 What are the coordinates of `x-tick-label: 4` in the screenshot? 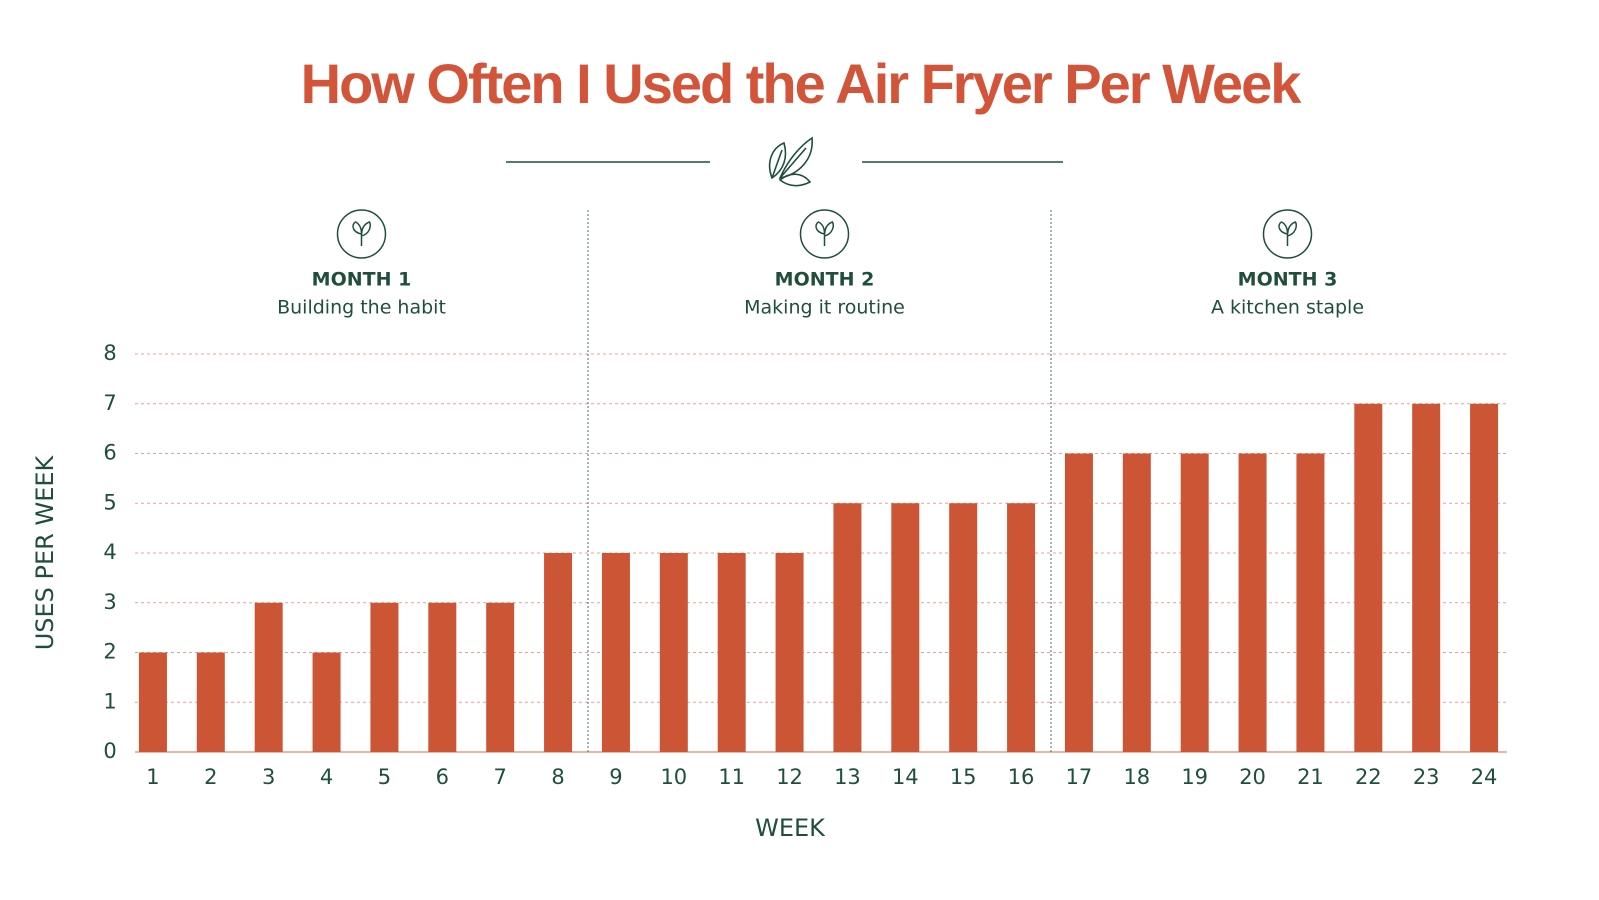 It's located at (326, 777).